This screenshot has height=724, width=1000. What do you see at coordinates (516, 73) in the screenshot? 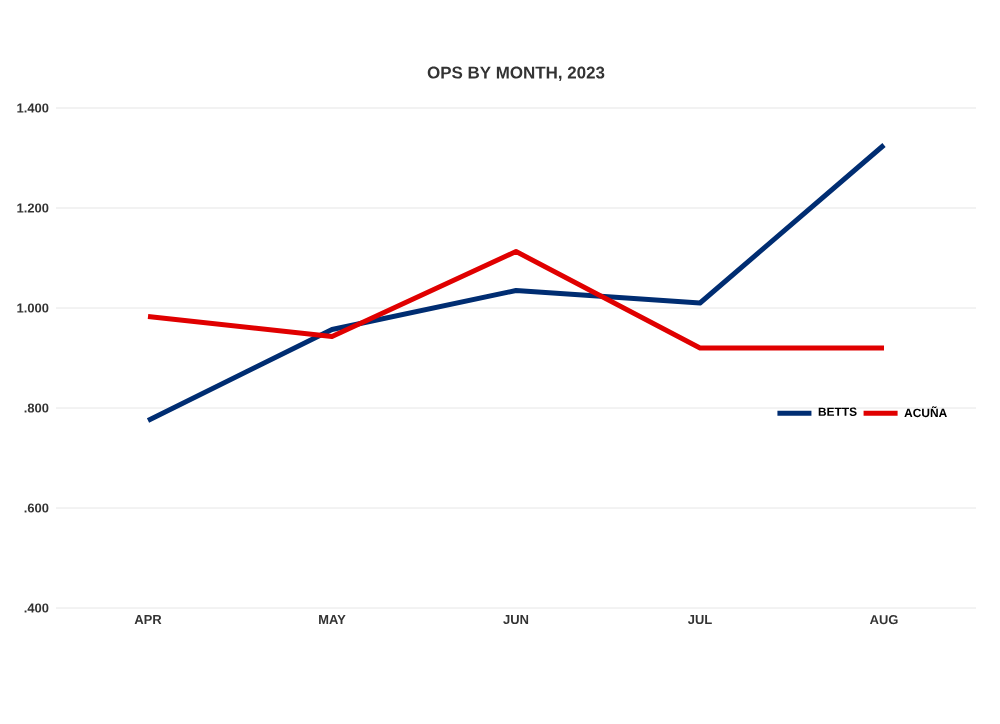
I see `chart-title: OPS BY MONTH, 2023` at bounding box center [516, 73].